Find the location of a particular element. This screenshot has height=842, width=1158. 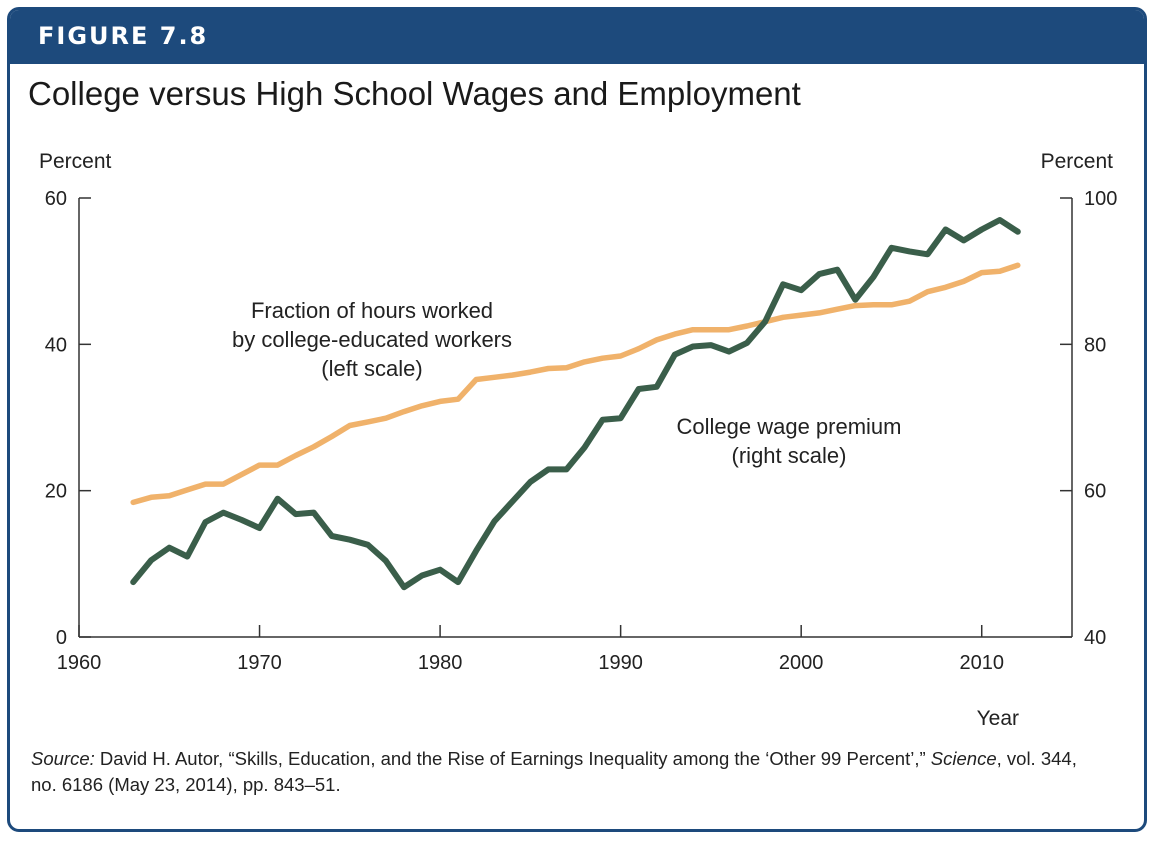

annotation-hours-line: (left scale) is located at coordinates (371, 368).